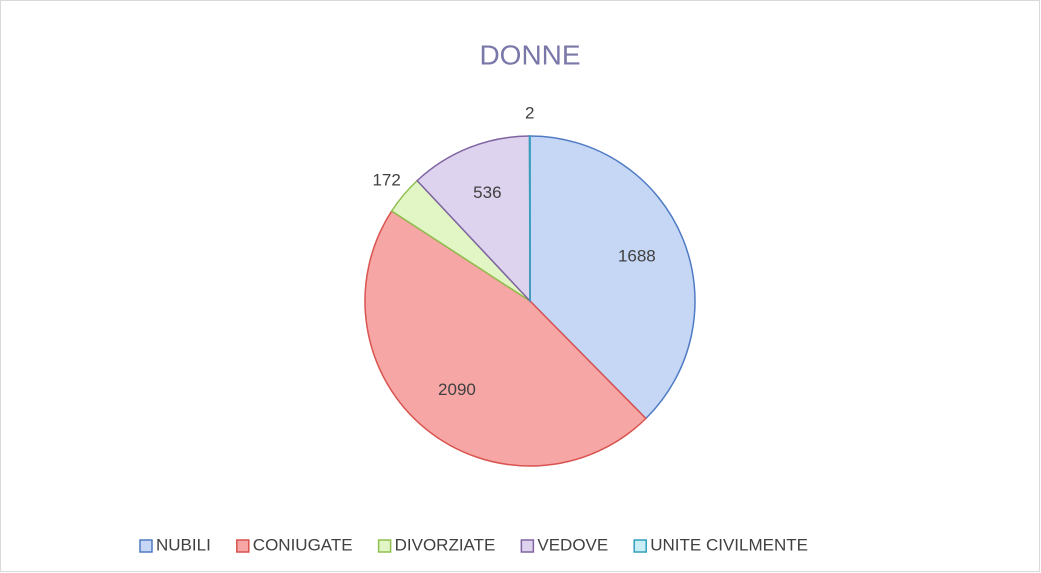  I want to click on legend-label: CONIUGATE, so click(303, 544).